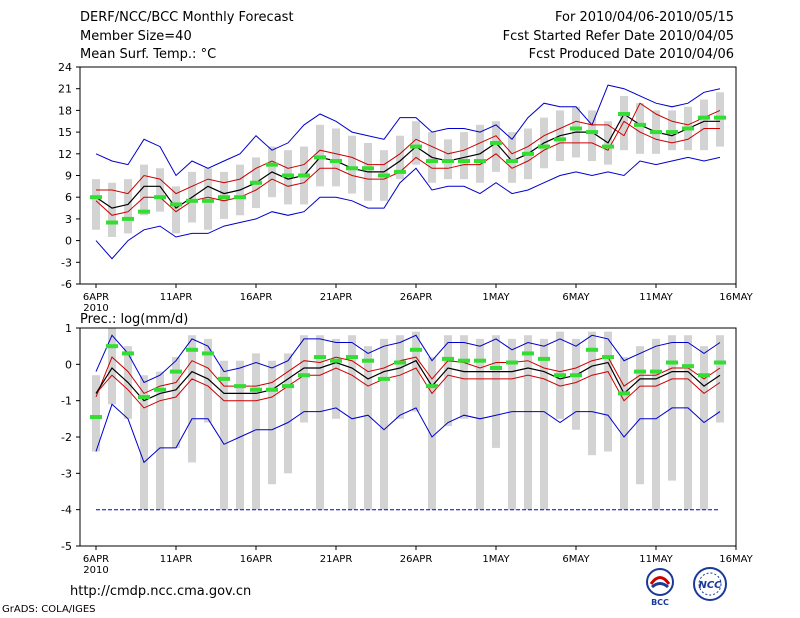  I want to click on prec-y-tick-label: -5, so click(66, 546).